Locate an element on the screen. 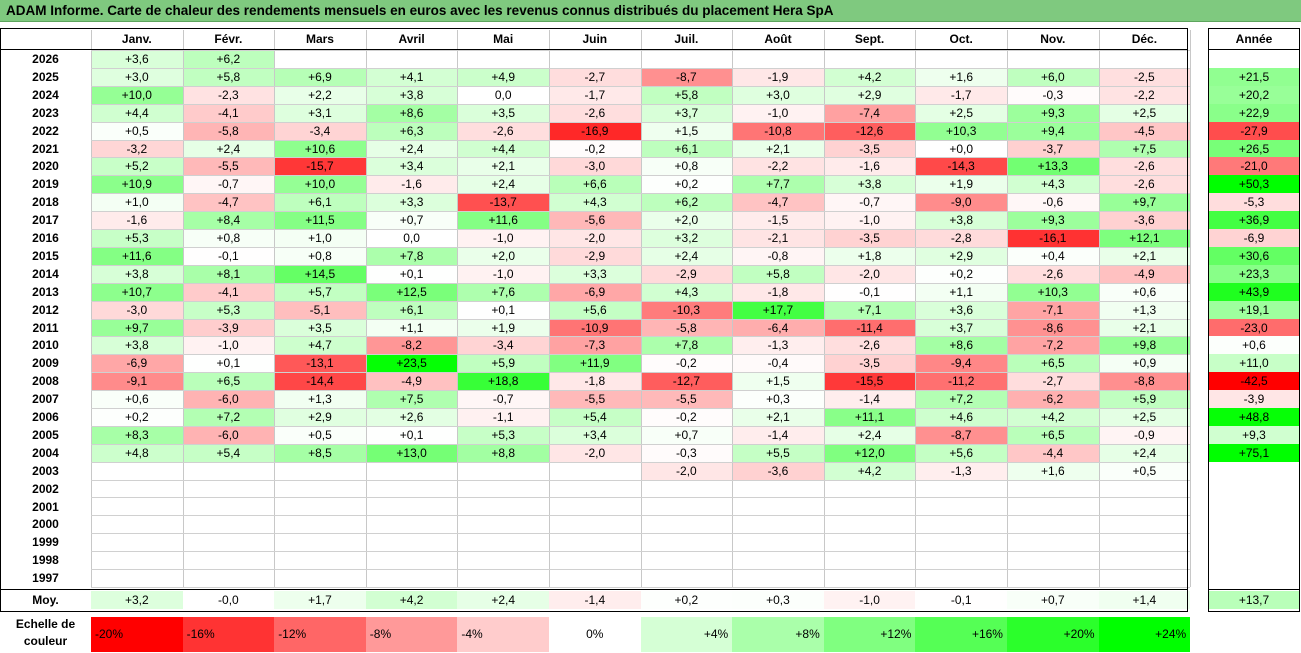 The image size is (1301, 653). heatmap-cell: -7,1 is located at coordinates (1053, 309).